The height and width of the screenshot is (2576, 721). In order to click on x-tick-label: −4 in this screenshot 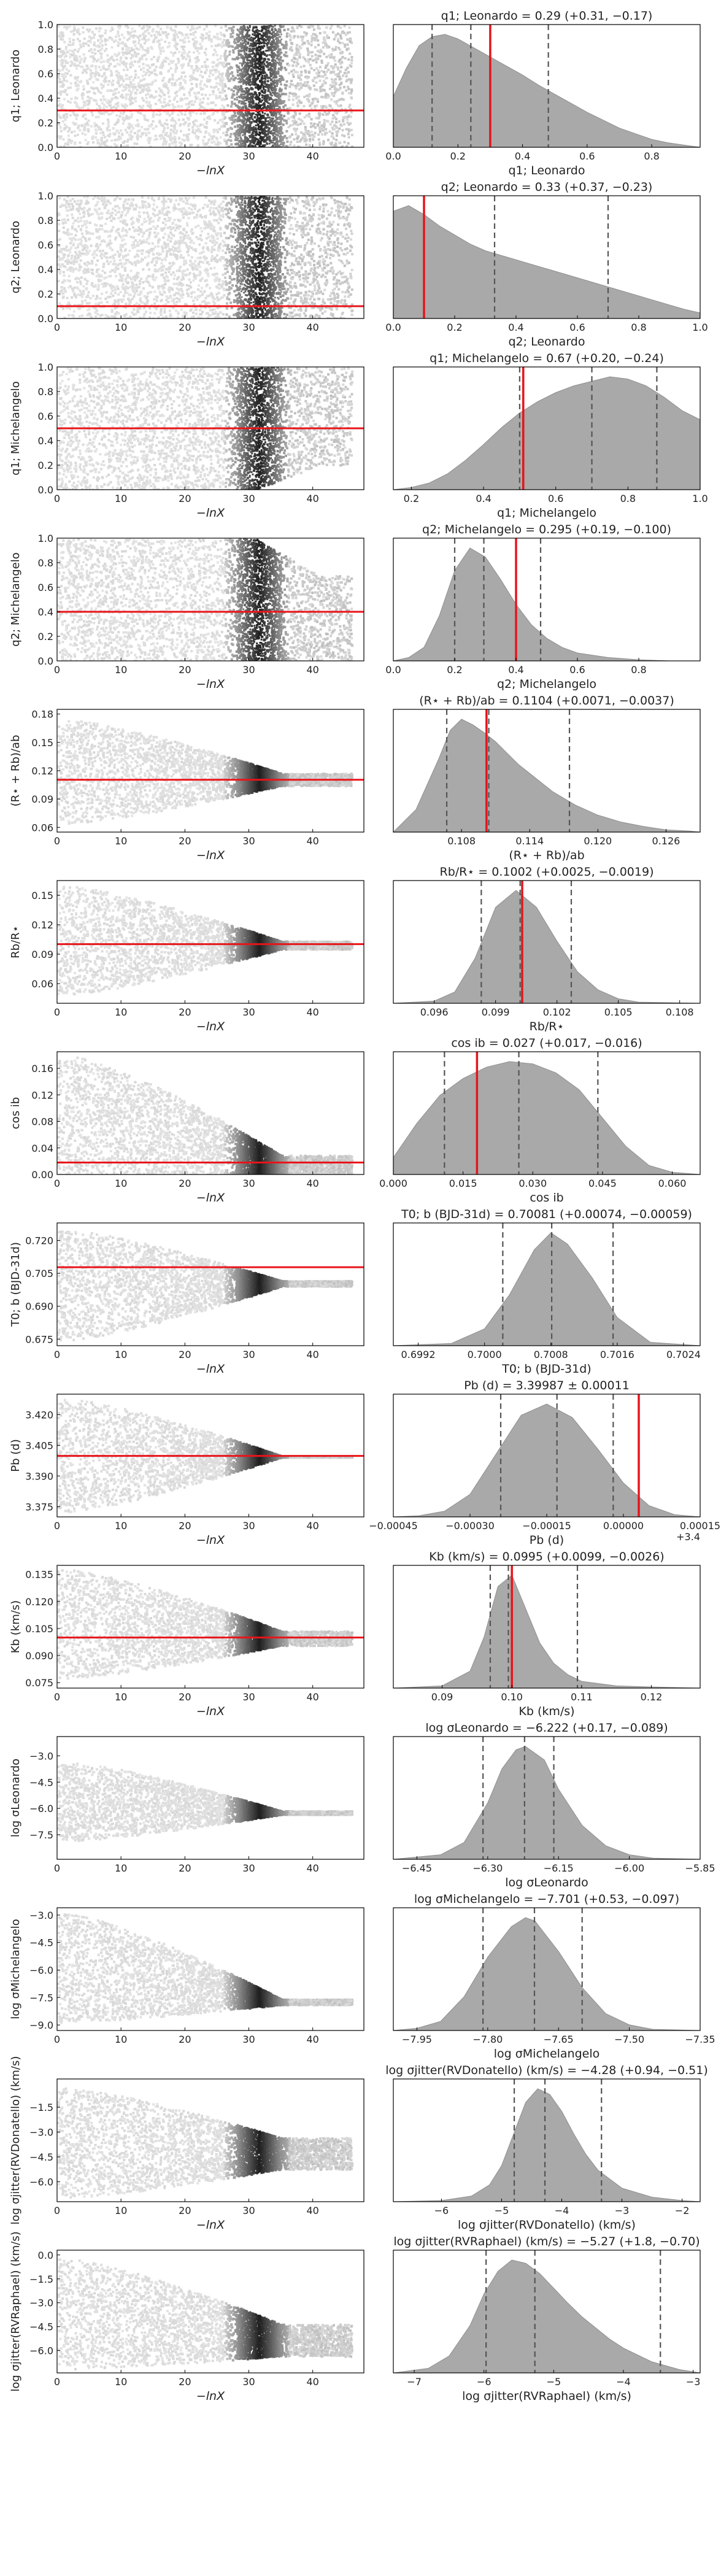, I will do `click(623, 2382)`.